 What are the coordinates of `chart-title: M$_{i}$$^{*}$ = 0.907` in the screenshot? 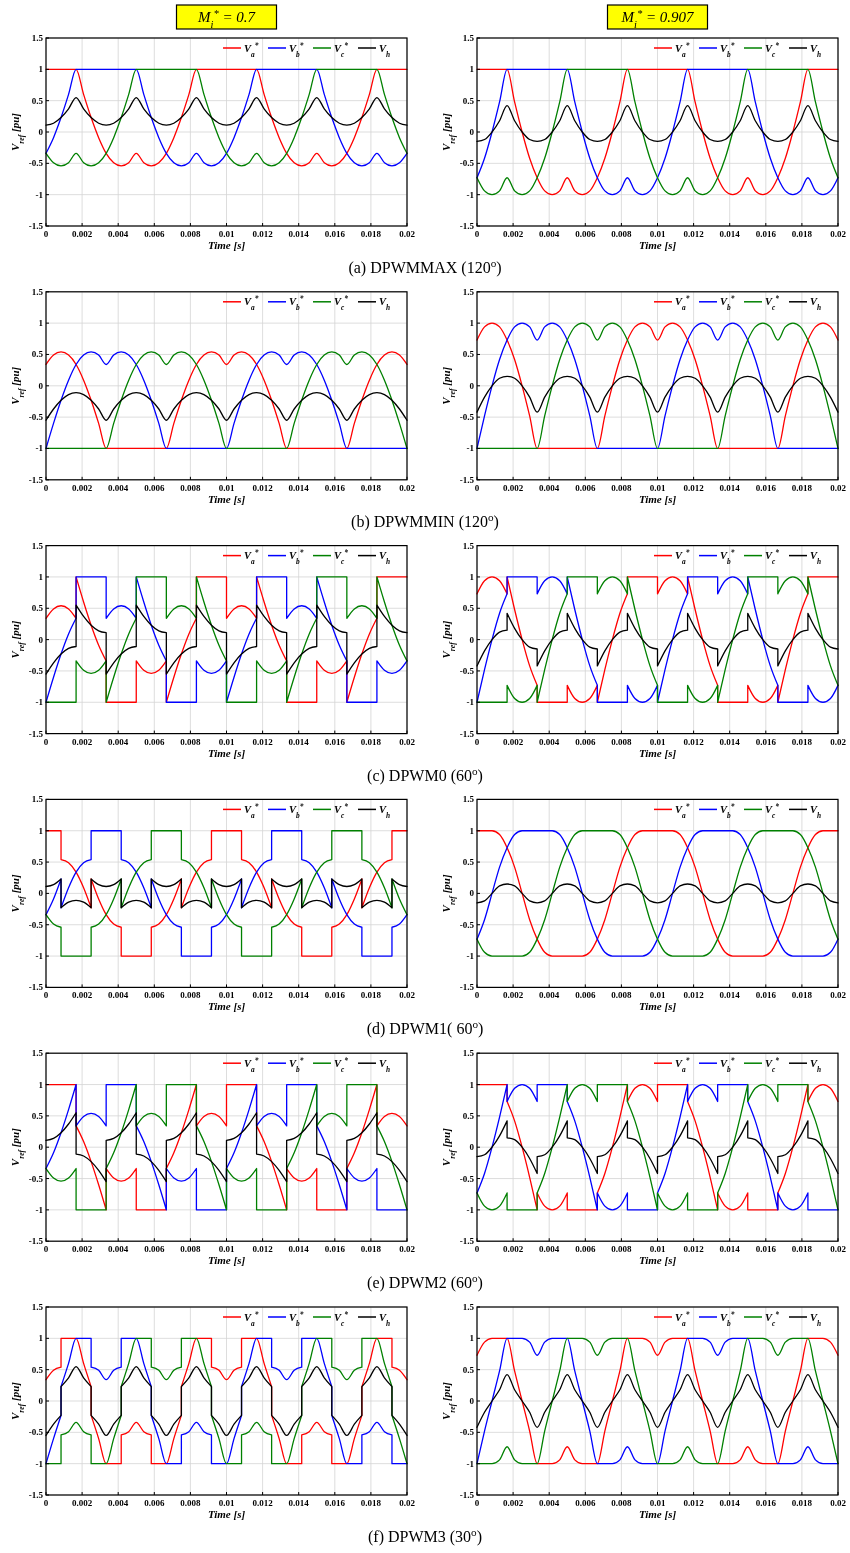 It's located at (658, 18).